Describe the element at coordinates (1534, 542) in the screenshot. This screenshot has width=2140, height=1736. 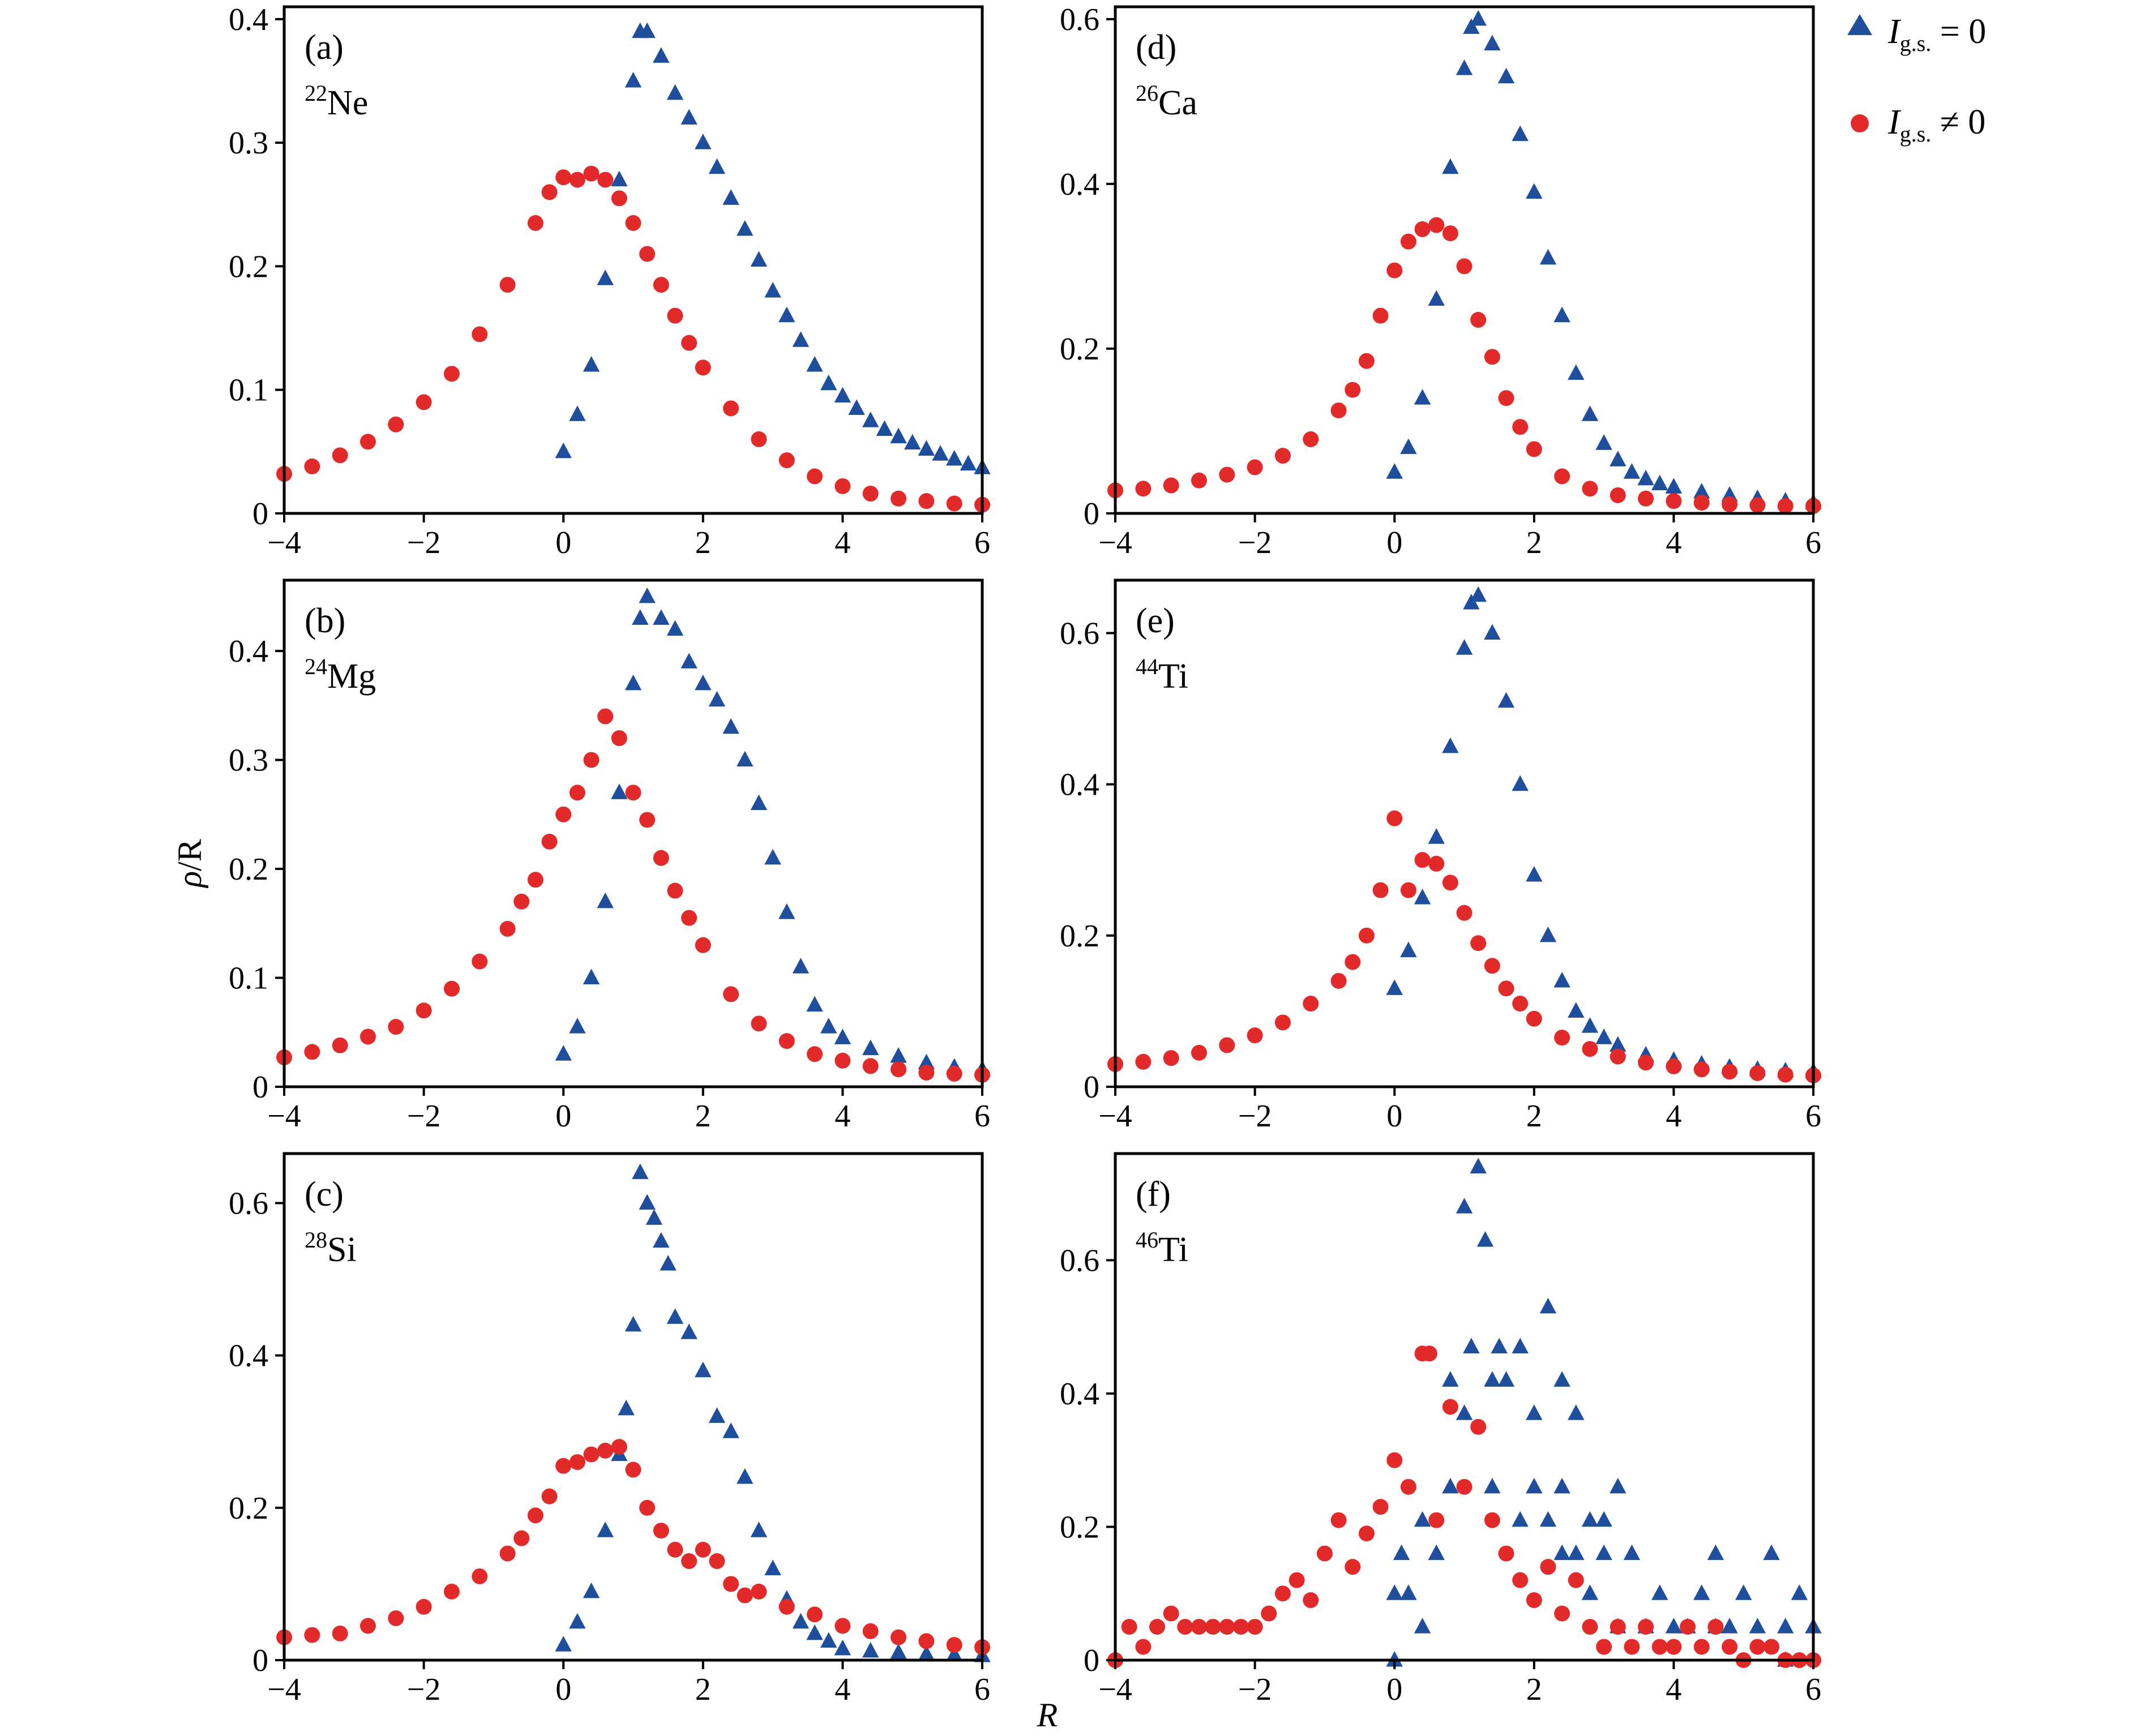
I see `x-tick-label: 2` at that location.